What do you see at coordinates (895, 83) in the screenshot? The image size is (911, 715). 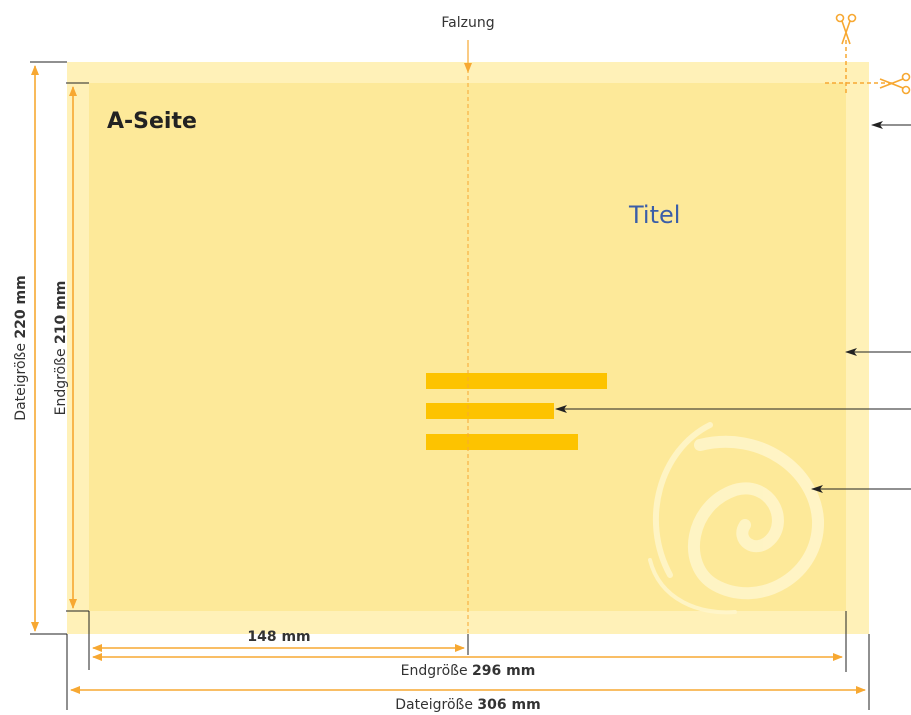 I see `scissors-icon-horizontal` at bounding box center [895, 83].